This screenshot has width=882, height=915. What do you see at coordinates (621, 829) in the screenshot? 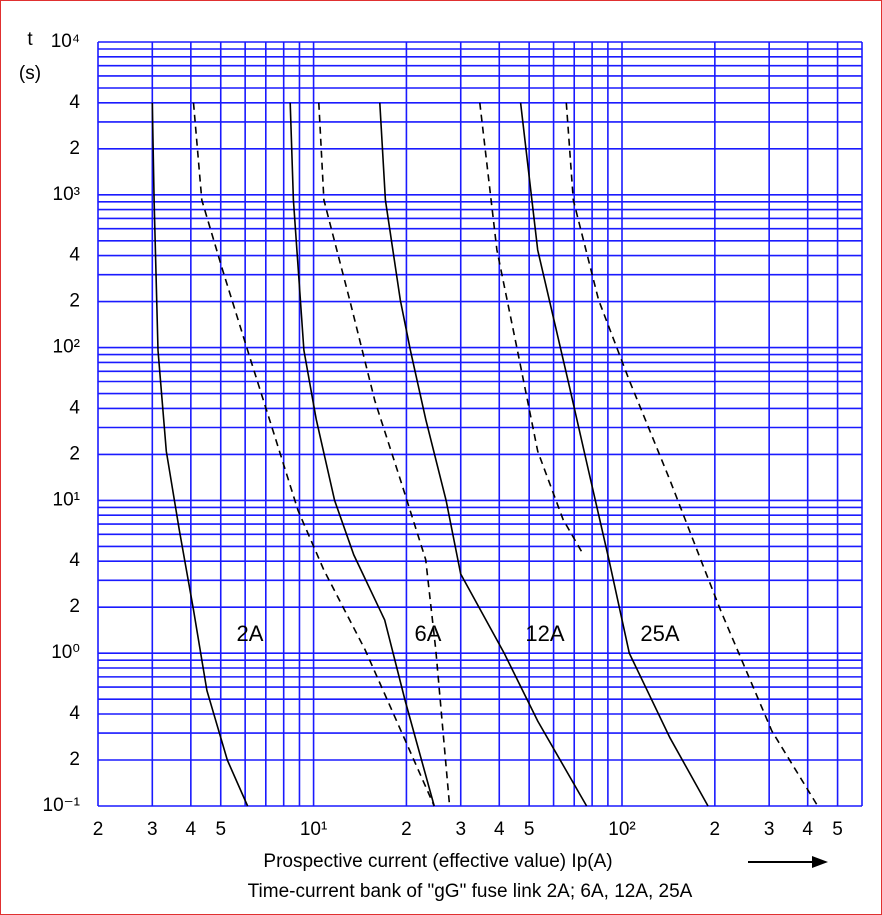
I see `x-tick-label: 10²` at bounding box center [621, 829].